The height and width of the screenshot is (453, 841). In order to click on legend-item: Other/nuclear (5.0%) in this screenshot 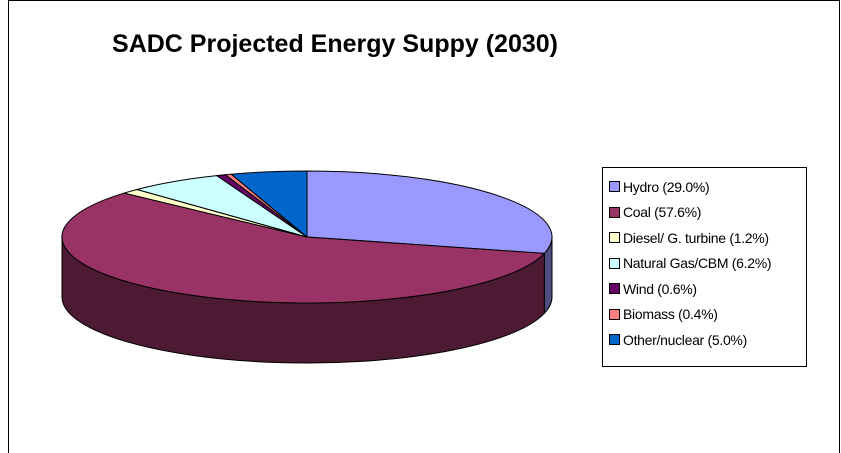, I will do `click(704, 340)`.